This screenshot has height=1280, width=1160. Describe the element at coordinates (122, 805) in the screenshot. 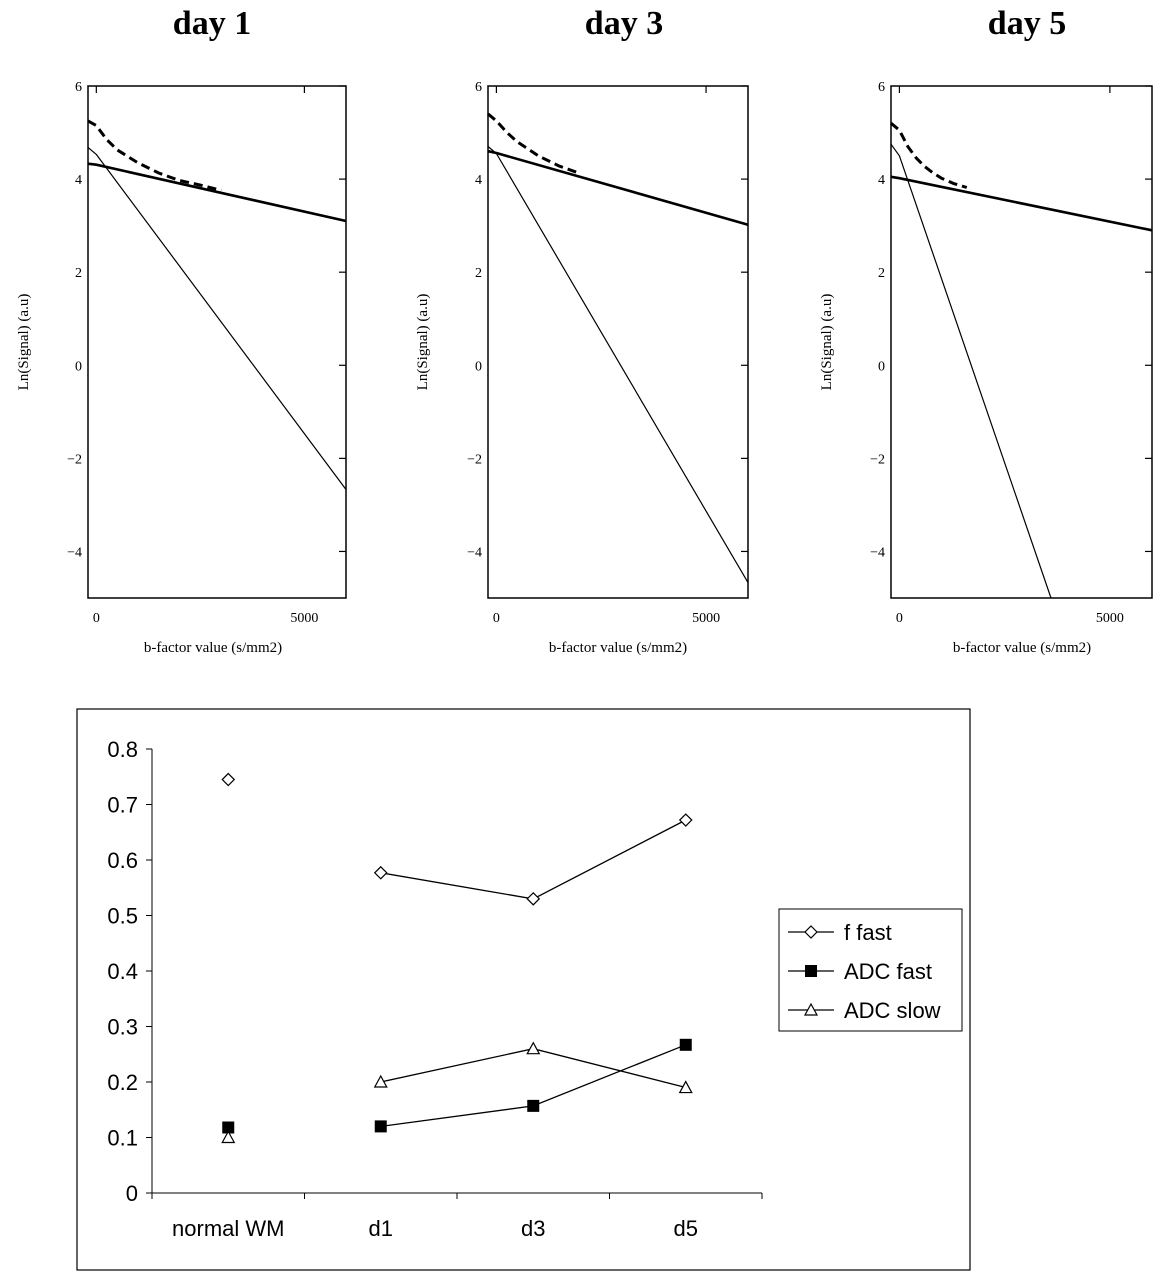

I see `y-tick-label: 0.7` at that location.